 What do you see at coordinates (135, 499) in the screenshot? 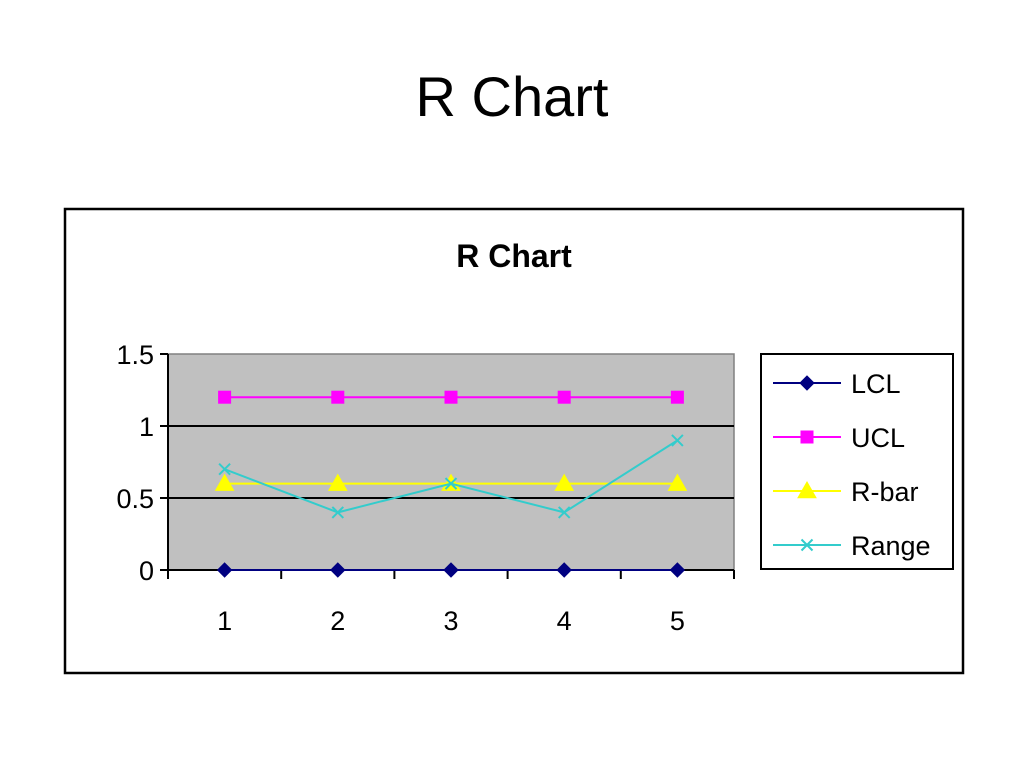
I see `y-tick-label: 0.5` at bounding box center [135, 499].